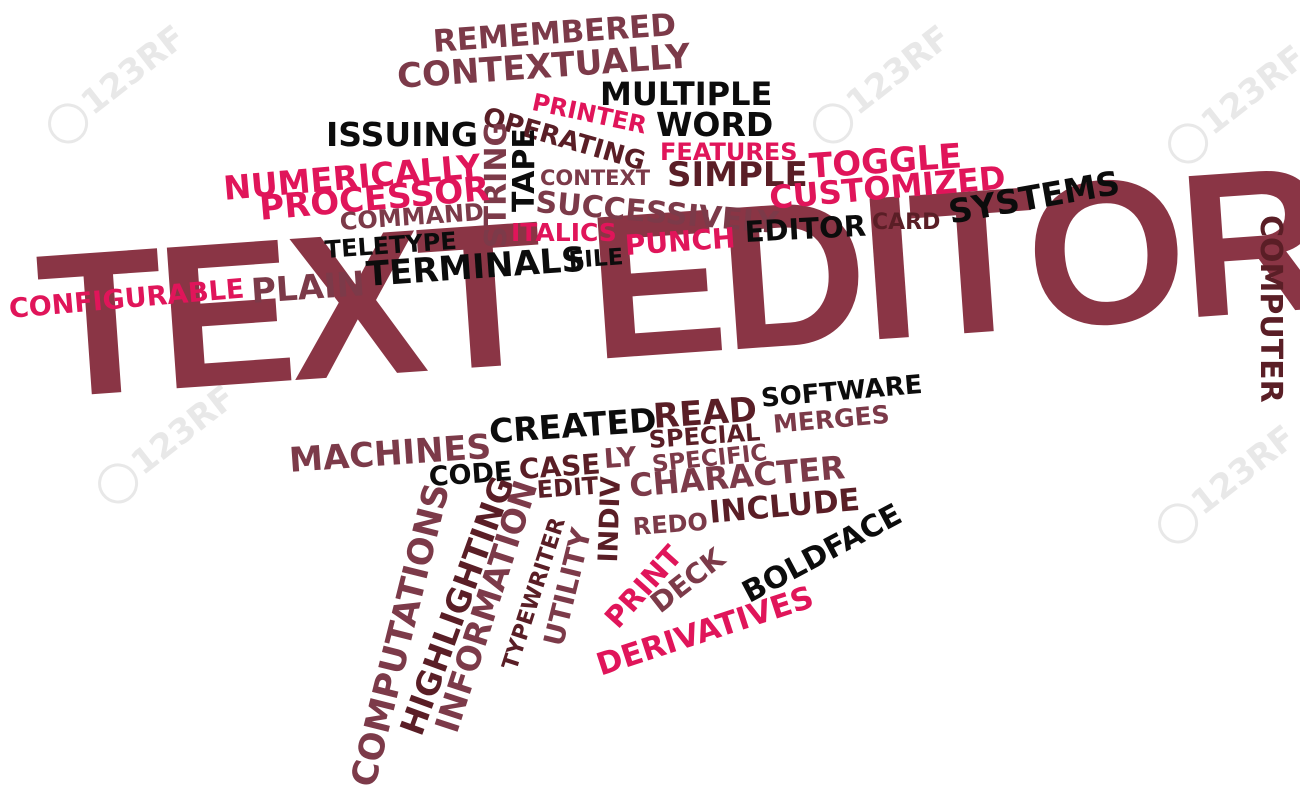  What do you see at coordinates (610, 519) in the screenshot?
I see `cloud-word-indiv: INDIV` at bounding box center [610, 519].